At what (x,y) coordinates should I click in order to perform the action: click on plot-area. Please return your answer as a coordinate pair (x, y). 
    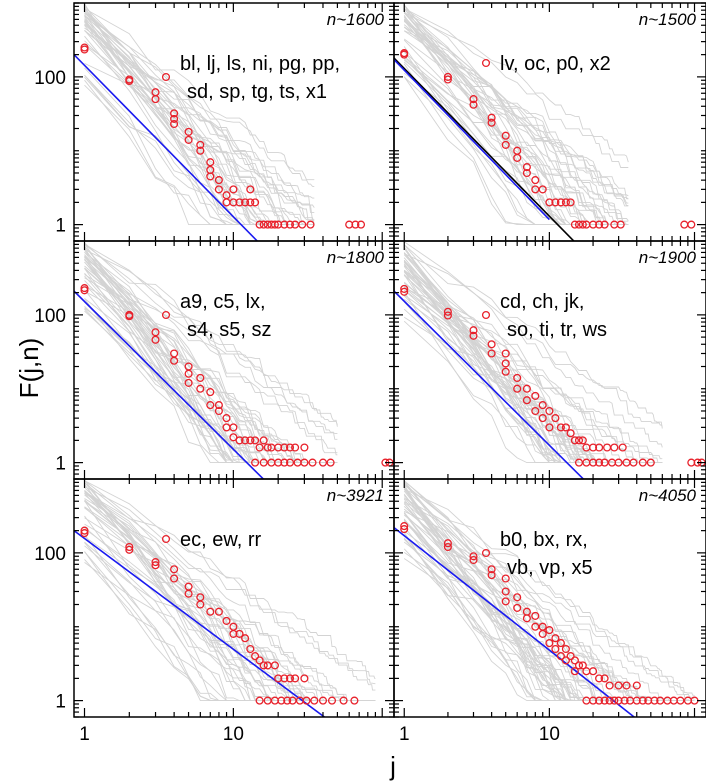
    Looking at the image, I should click on (225, 598).